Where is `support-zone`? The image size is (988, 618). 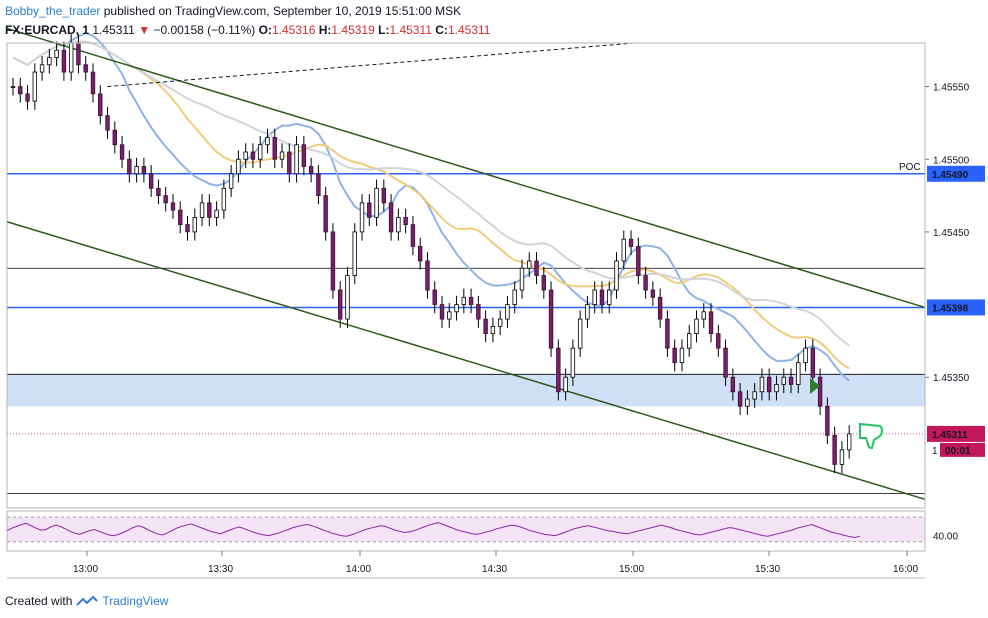 support-zone is located at coordinates (466, 390).